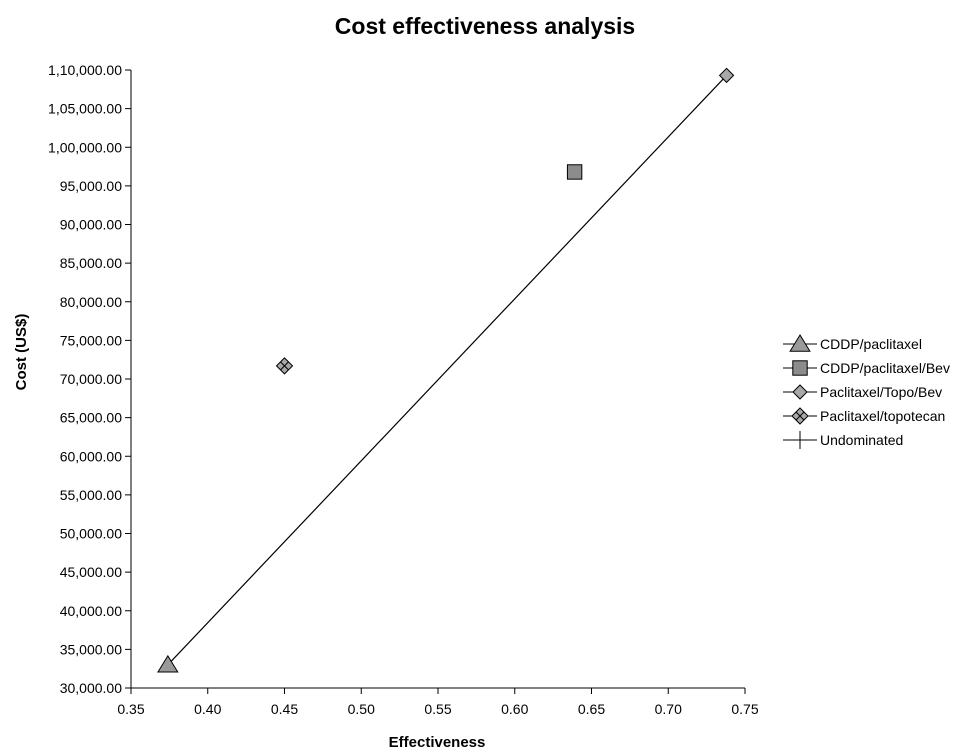 This screenshot has width=969, height=755. What do you see at coordinates (91, 379) in the screenshot?
I see `y-tick-label: 70,000.00` at bounding box center [91, 379].